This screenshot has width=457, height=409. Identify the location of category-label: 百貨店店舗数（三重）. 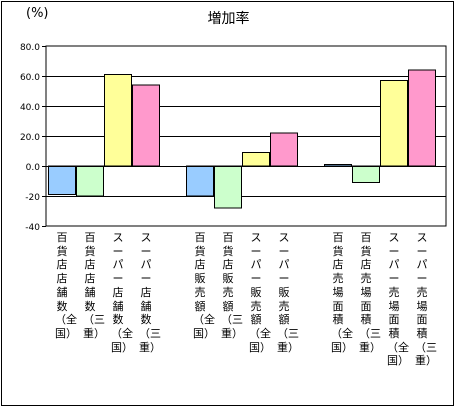
(94, 285).